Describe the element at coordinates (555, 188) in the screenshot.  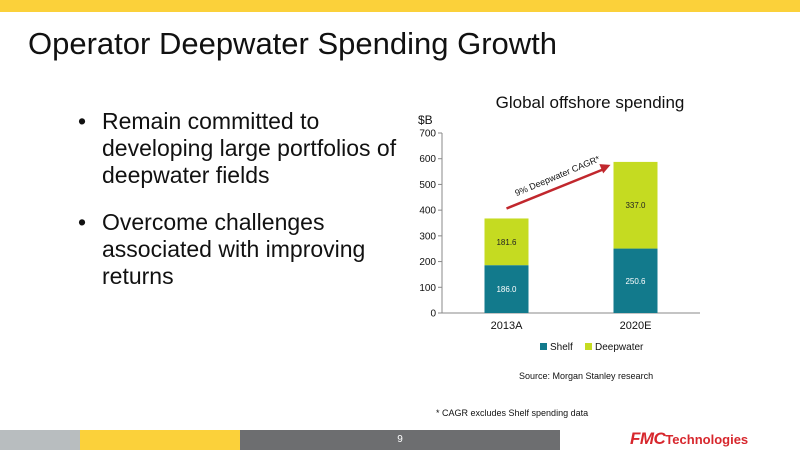
I see `cagr-arrow-line` at that location.